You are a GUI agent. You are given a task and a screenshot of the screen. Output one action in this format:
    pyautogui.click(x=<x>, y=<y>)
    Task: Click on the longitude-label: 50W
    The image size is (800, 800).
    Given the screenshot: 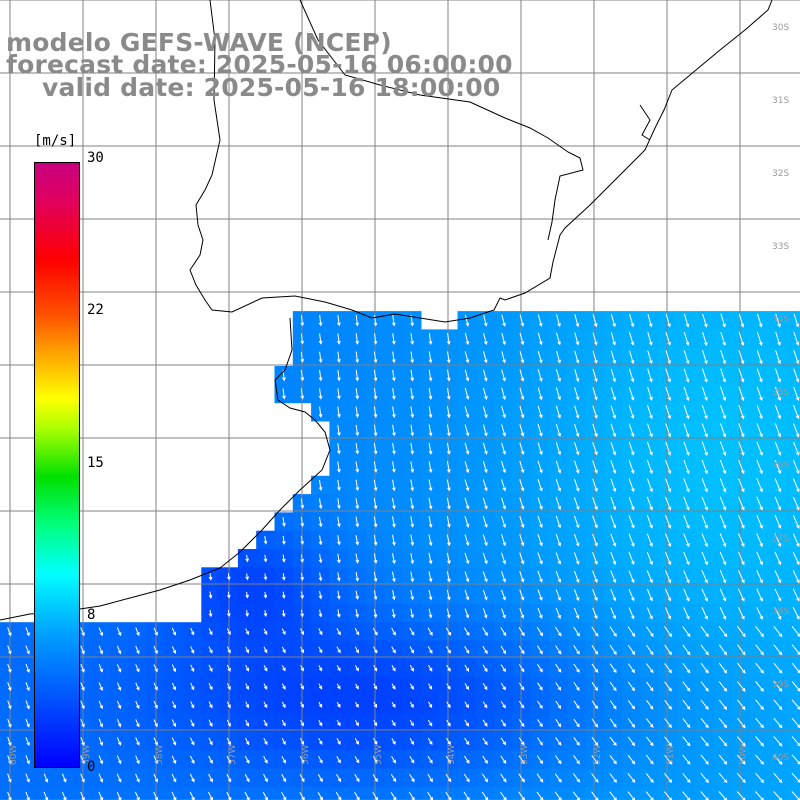 What is the action you would take?
    pyautogui.click(x=744, y=755)
    